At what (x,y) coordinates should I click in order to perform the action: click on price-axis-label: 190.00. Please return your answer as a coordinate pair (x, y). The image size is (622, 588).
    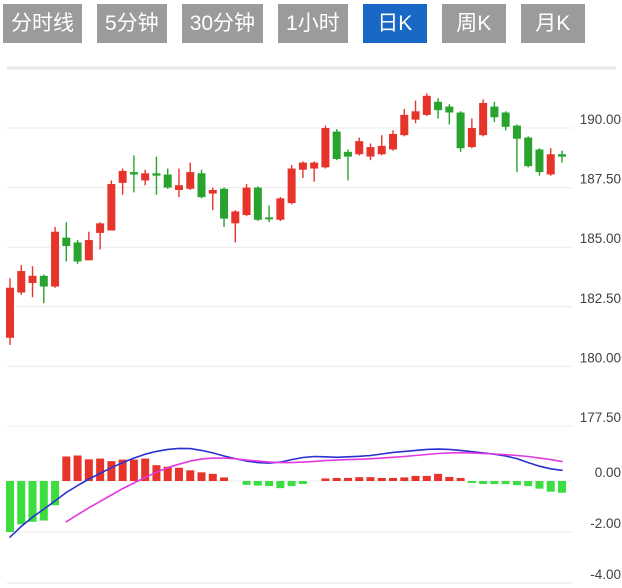
    Looking at the image, I should click on (600, 119).